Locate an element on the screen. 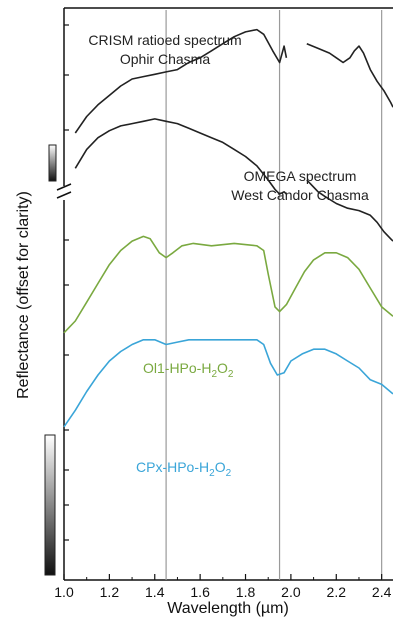 The width and height of the screenshot is (393, 622). x-tick-label-5: 2.0 is located at coordinates (291, 592).